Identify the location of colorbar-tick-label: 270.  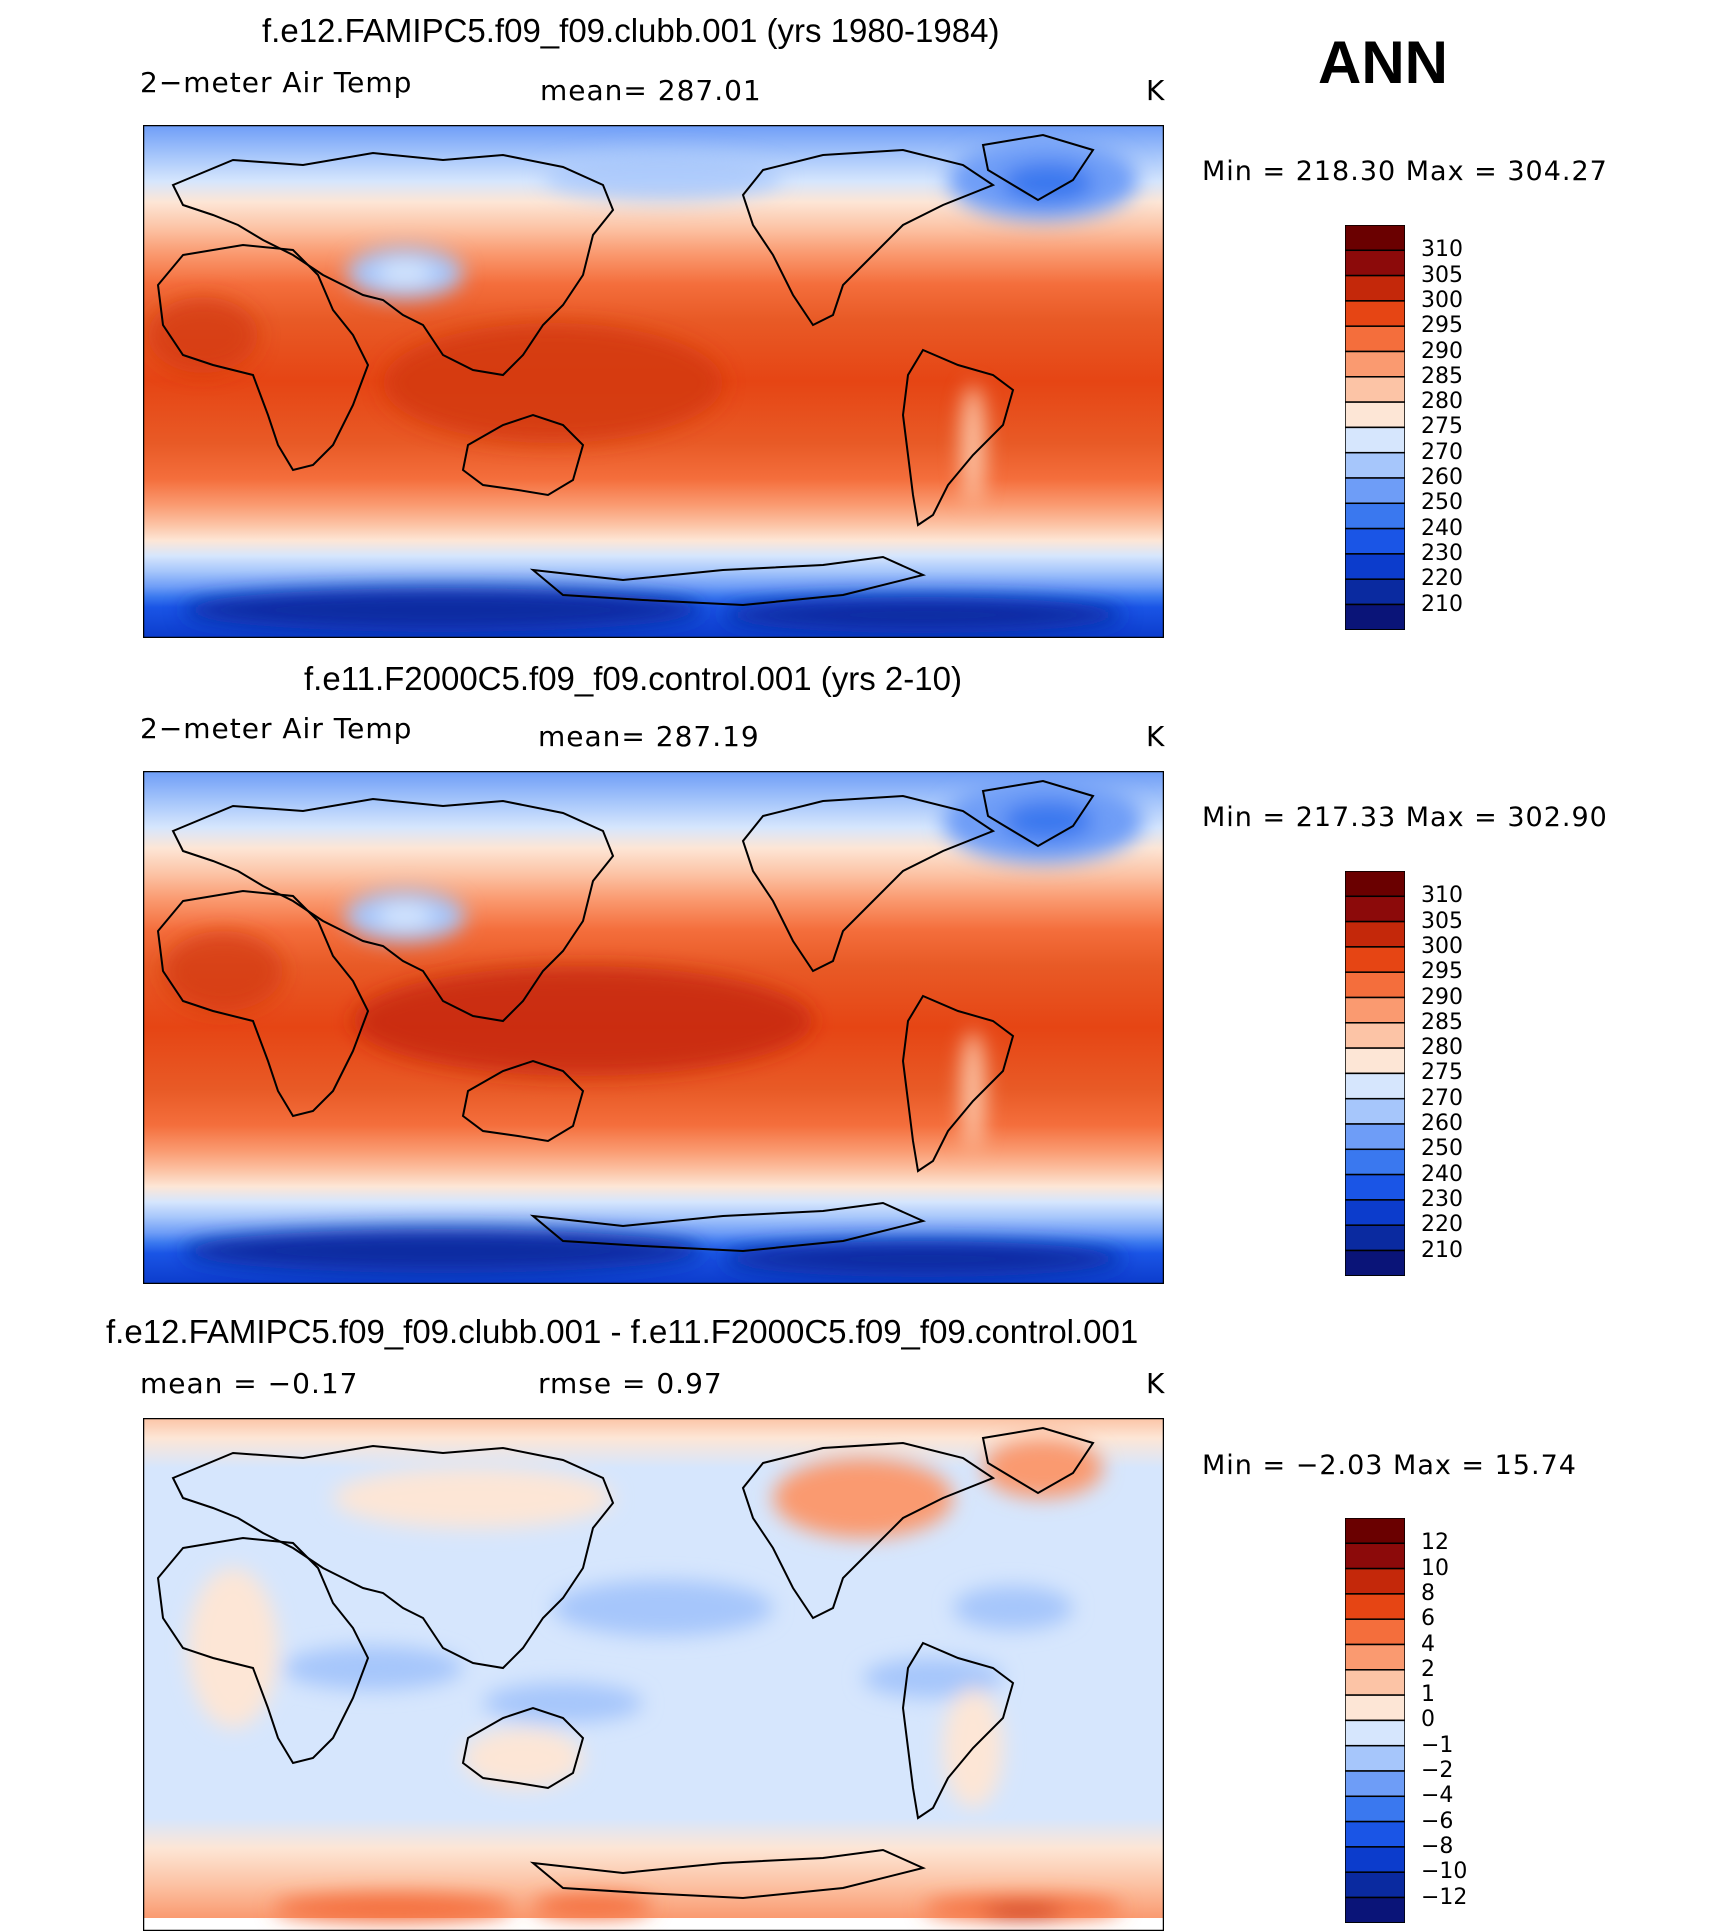
(1442, 452).